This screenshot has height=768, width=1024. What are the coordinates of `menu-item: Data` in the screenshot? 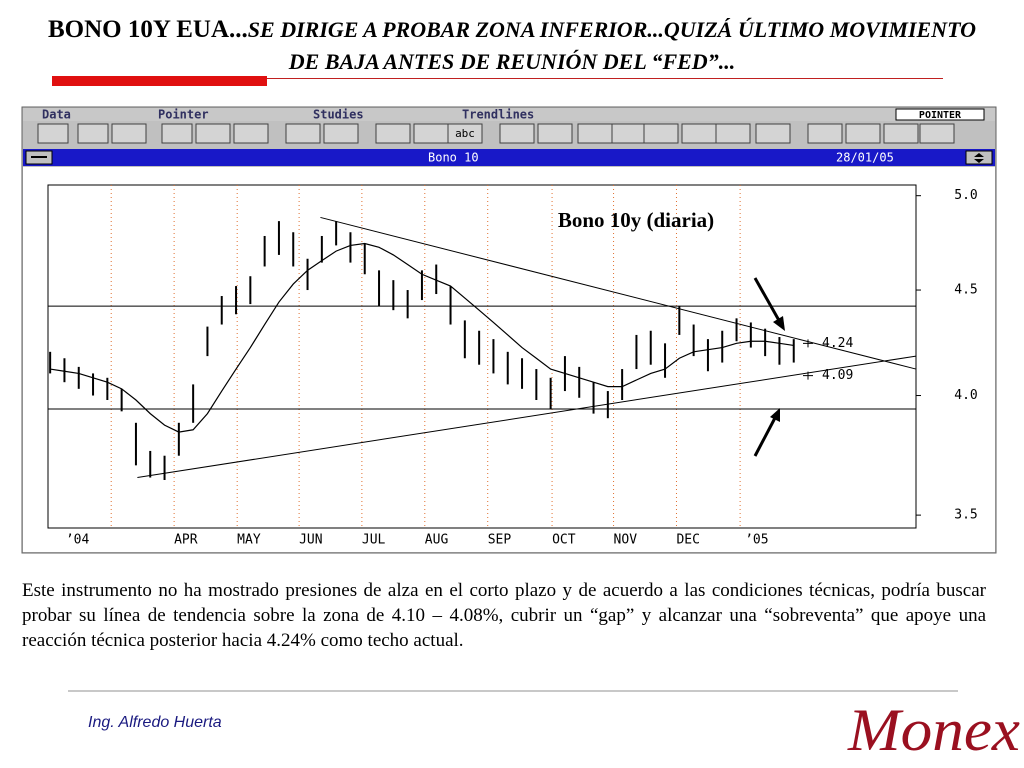 It's located at (56, 115).